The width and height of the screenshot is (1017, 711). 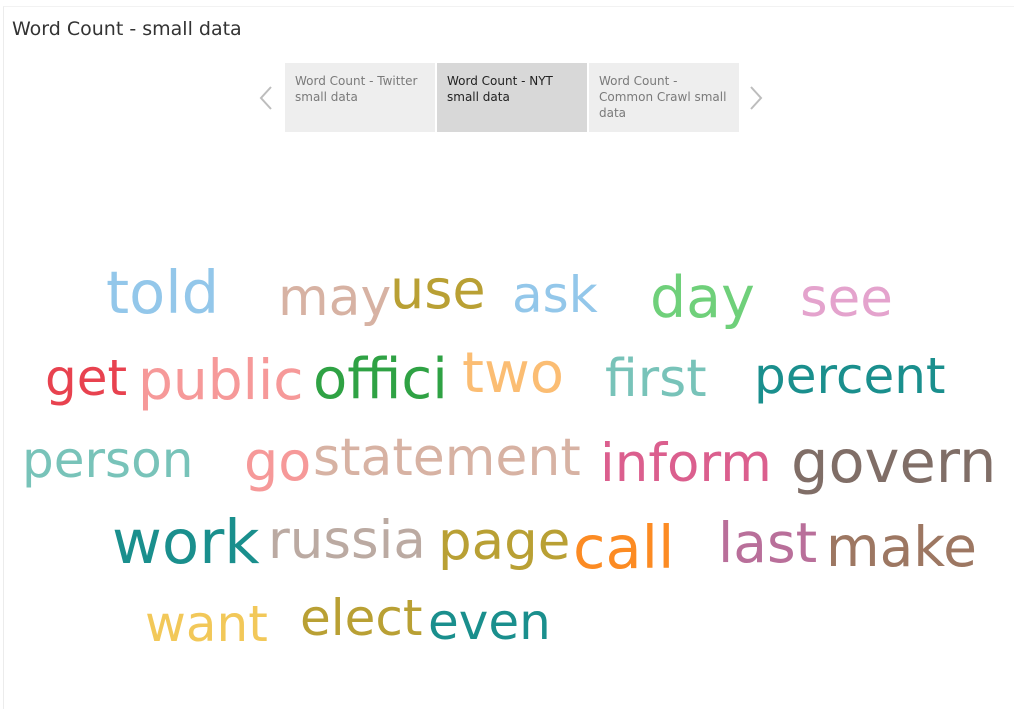 What do you see at coordinates (278, 461) in the screenshot?
I see `word-go: go` at bounding box center [278, 461].